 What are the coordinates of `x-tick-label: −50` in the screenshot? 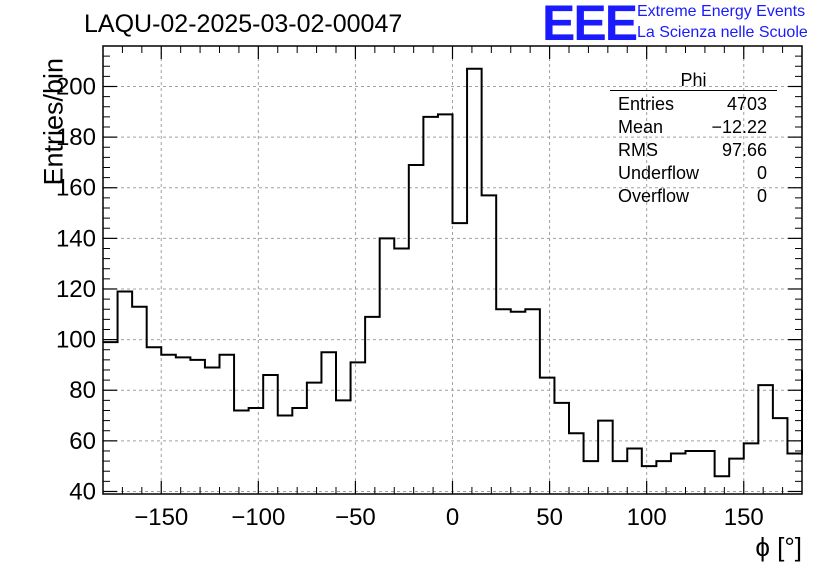 It's located at (355, 517).